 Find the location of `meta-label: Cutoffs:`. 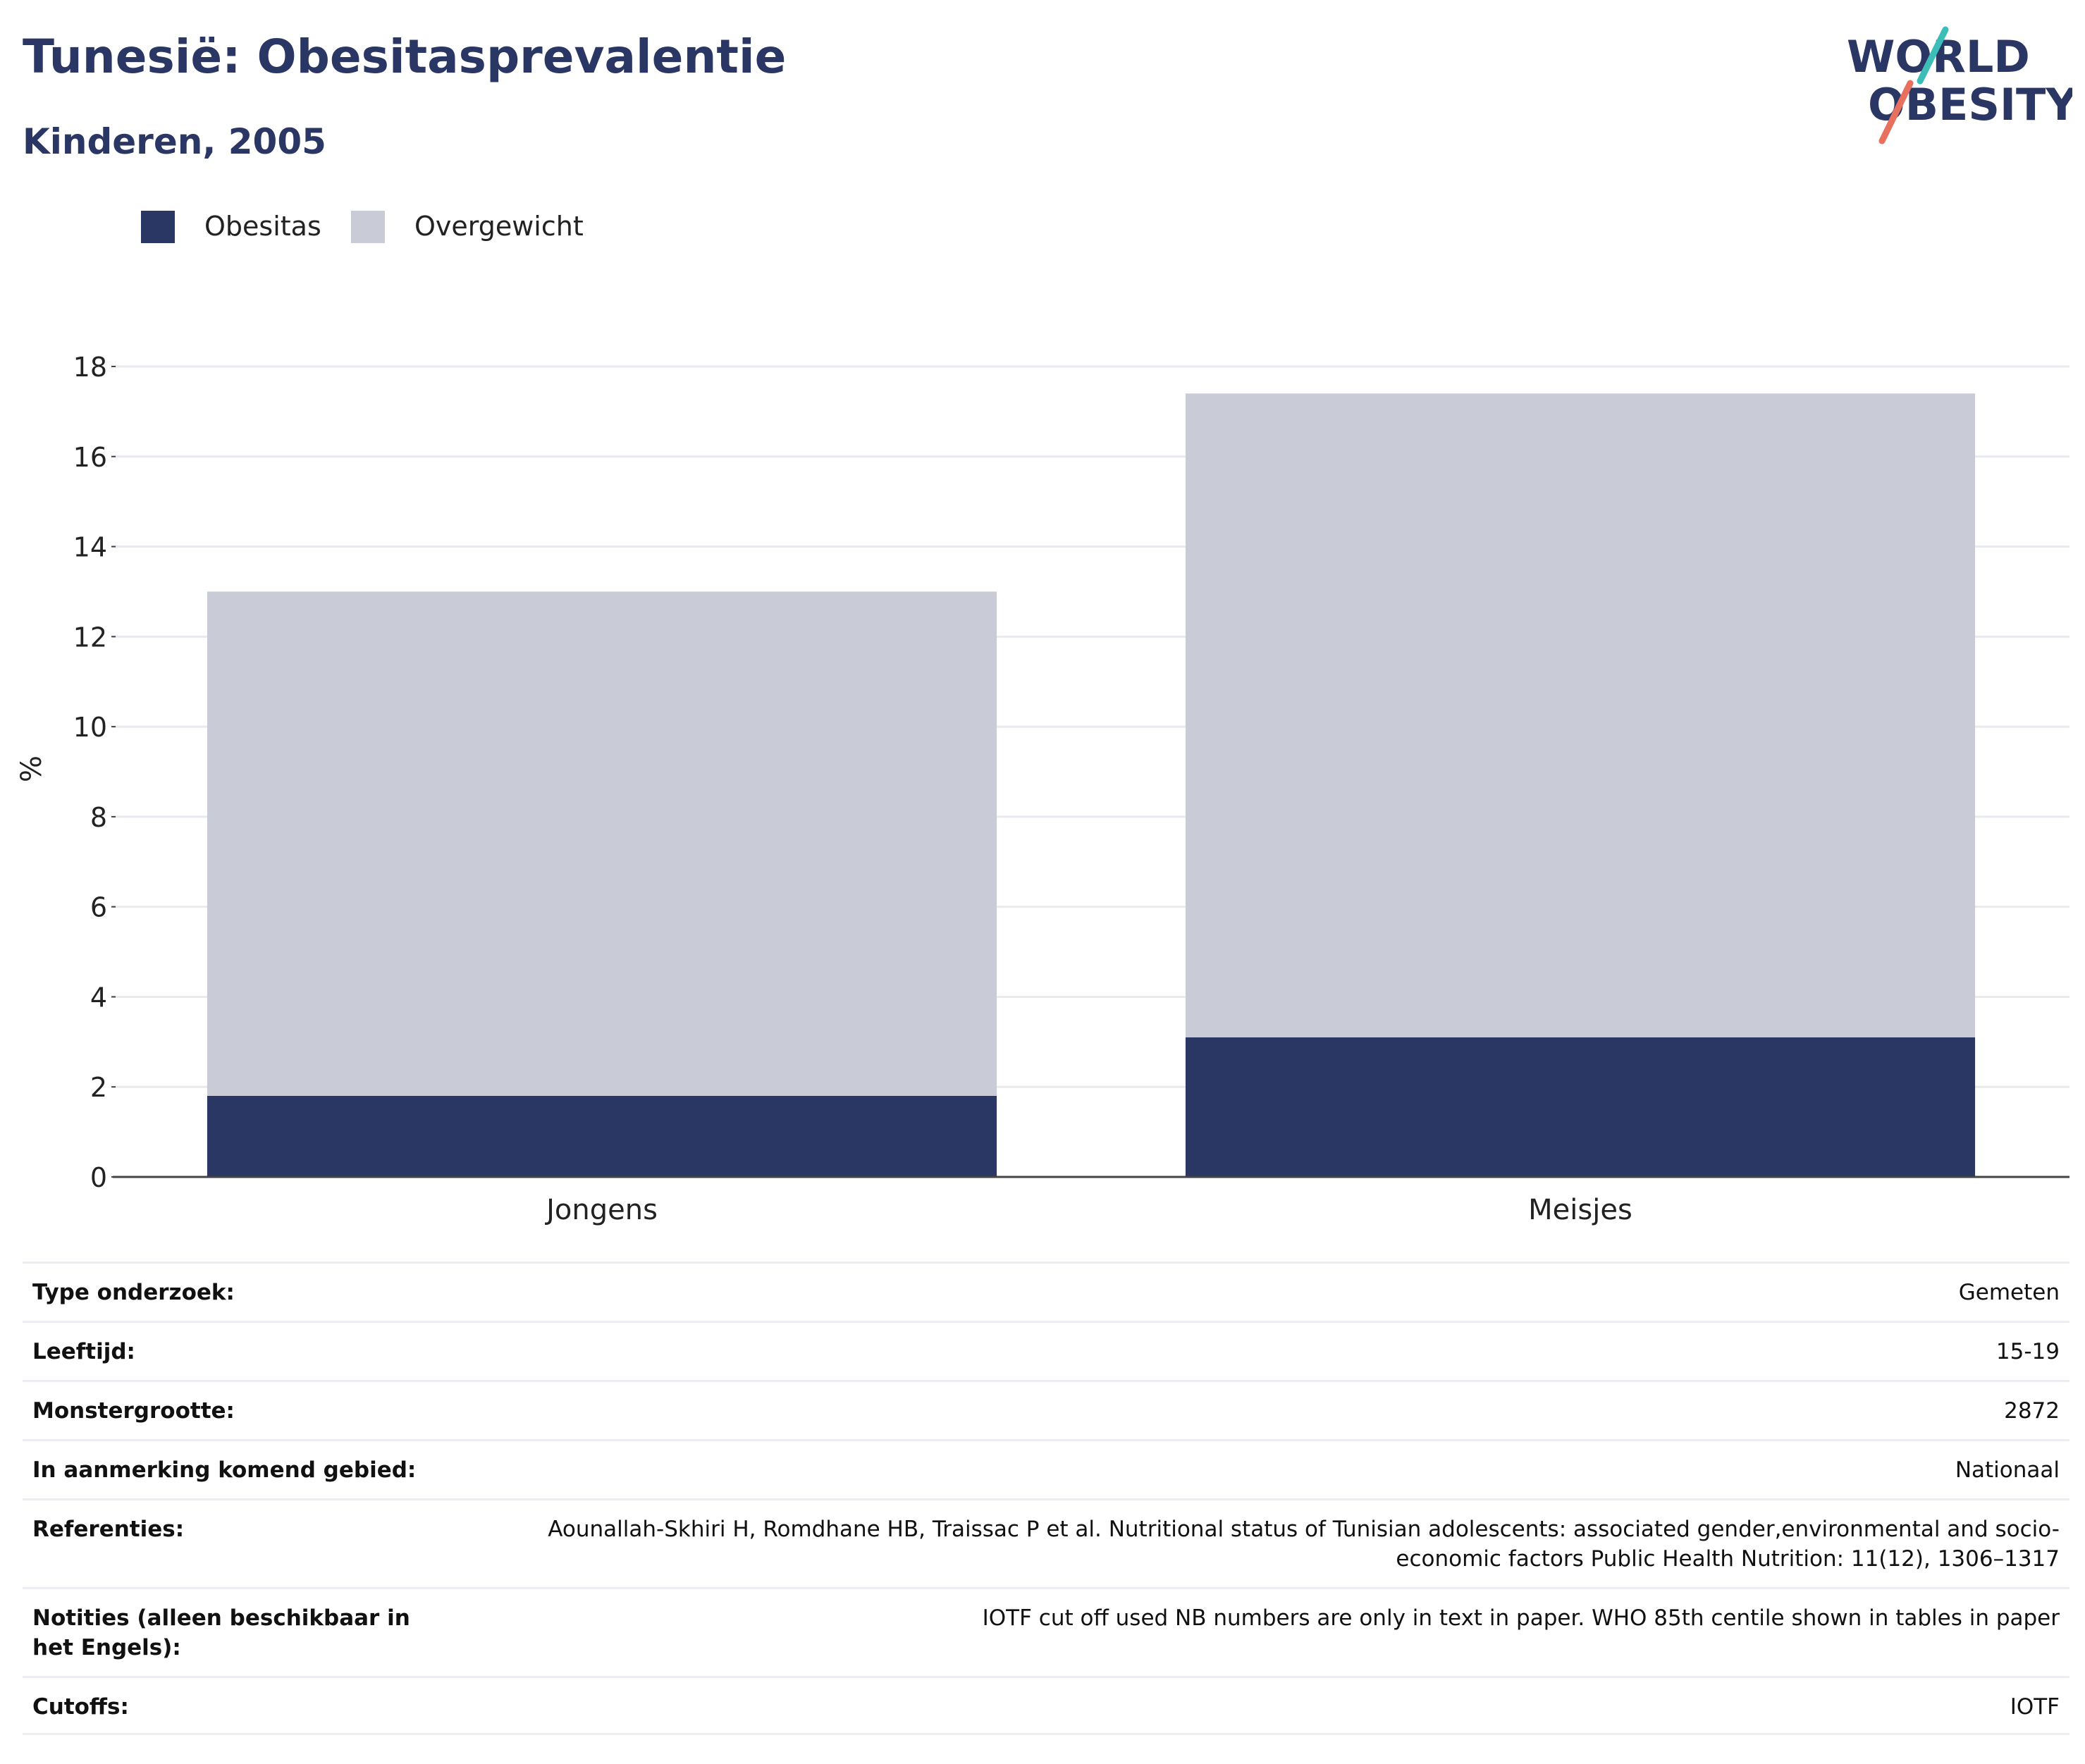

meta-label: Cutoffs: is located at coordinates (80, 1707).